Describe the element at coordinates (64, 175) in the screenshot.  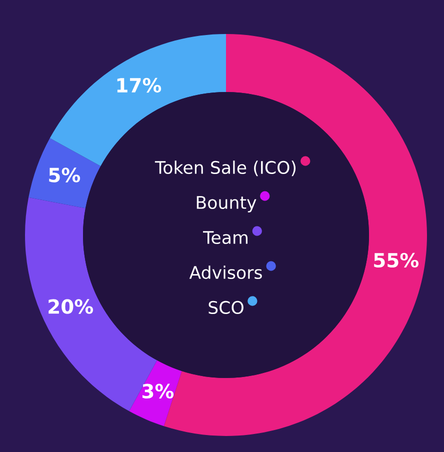
I see `data-label: 5%` at that location.